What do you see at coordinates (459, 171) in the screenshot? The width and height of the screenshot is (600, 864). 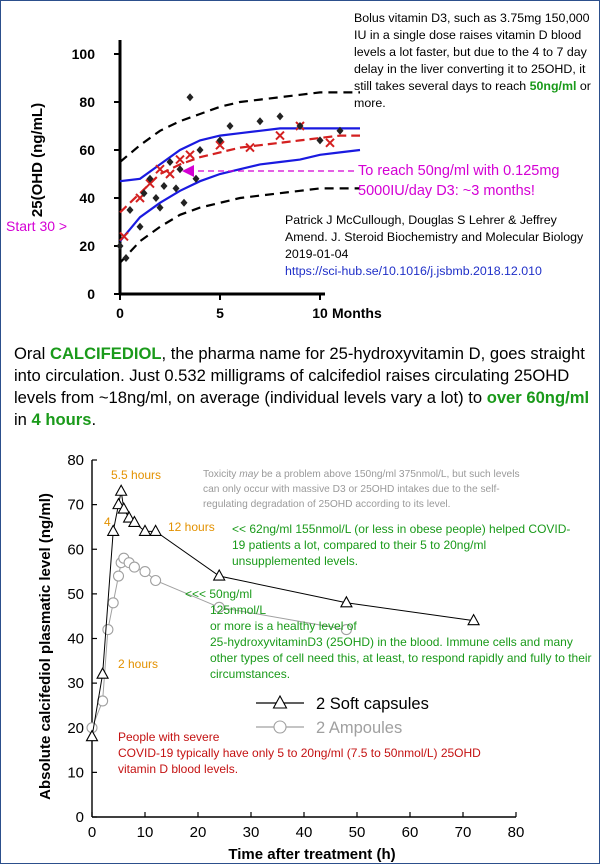 I see `reach-line-1: To reach 50ng/ml with 0.125mg` at bounding box center [459, 171].